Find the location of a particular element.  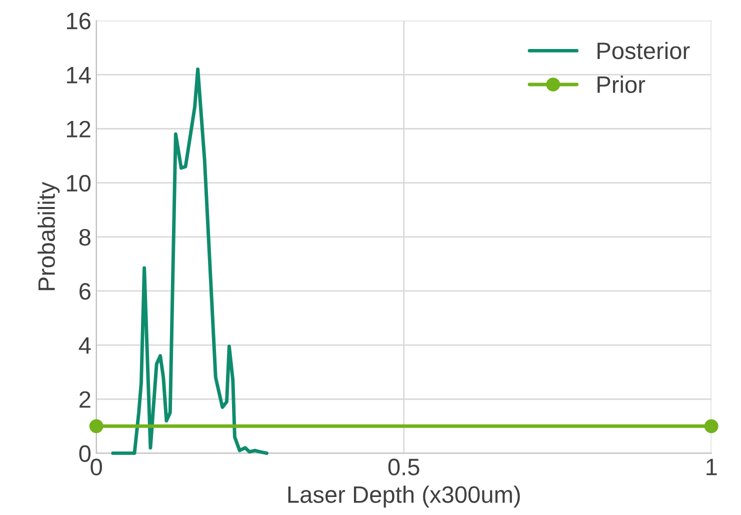

legend-label: Posterior is located at coordinates (644, 51).